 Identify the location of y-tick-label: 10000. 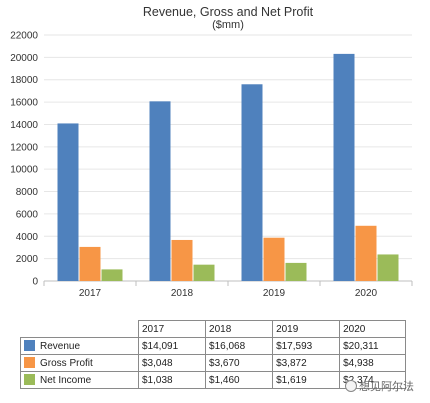
(24, 170).